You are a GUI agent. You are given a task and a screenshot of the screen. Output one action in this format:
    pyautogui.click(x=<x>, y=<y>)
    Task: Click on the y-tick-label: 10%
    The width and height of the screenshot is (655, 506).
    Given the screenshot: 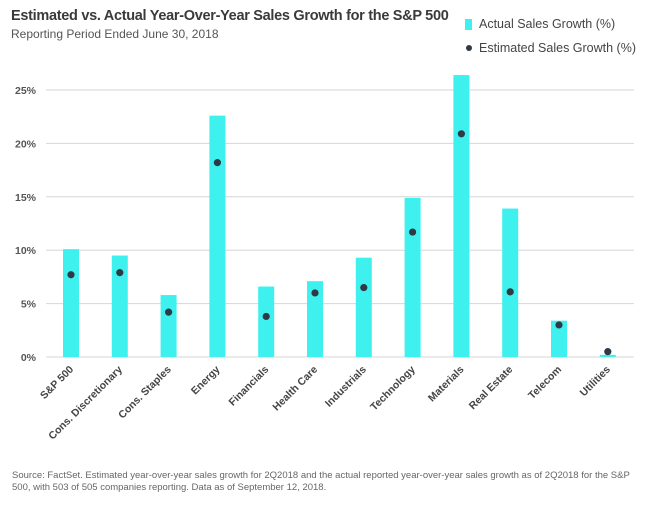 What is the action you would take?
    pyautogui.click(x=26, y=251)
    